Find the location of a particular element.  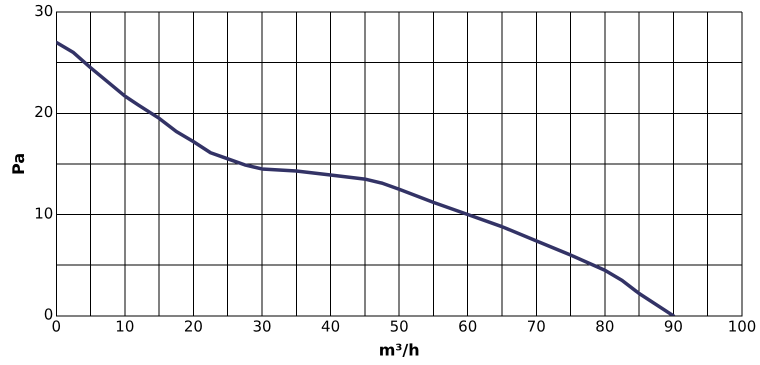

x-tick-label: 40 is located at coordinates (330, 327).